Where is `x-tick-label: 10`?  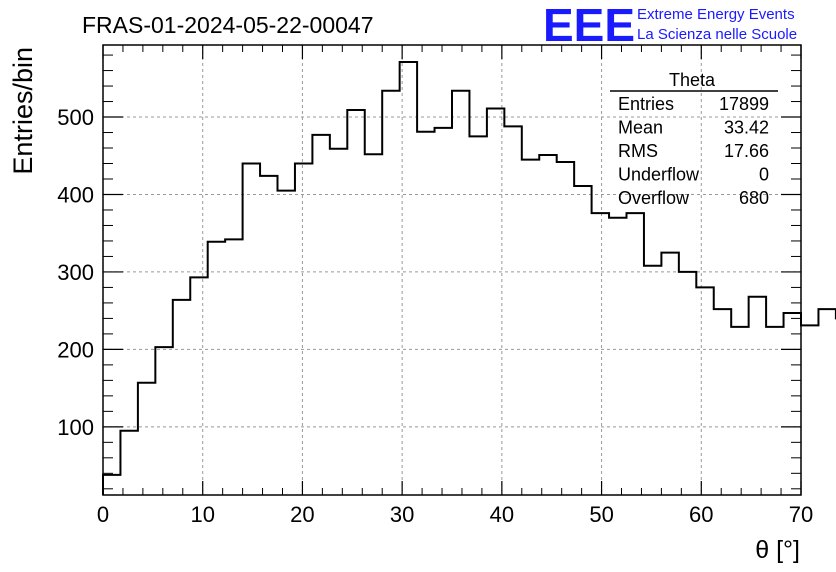
x-tick-label: 10 is located at coordinates (202, 514).